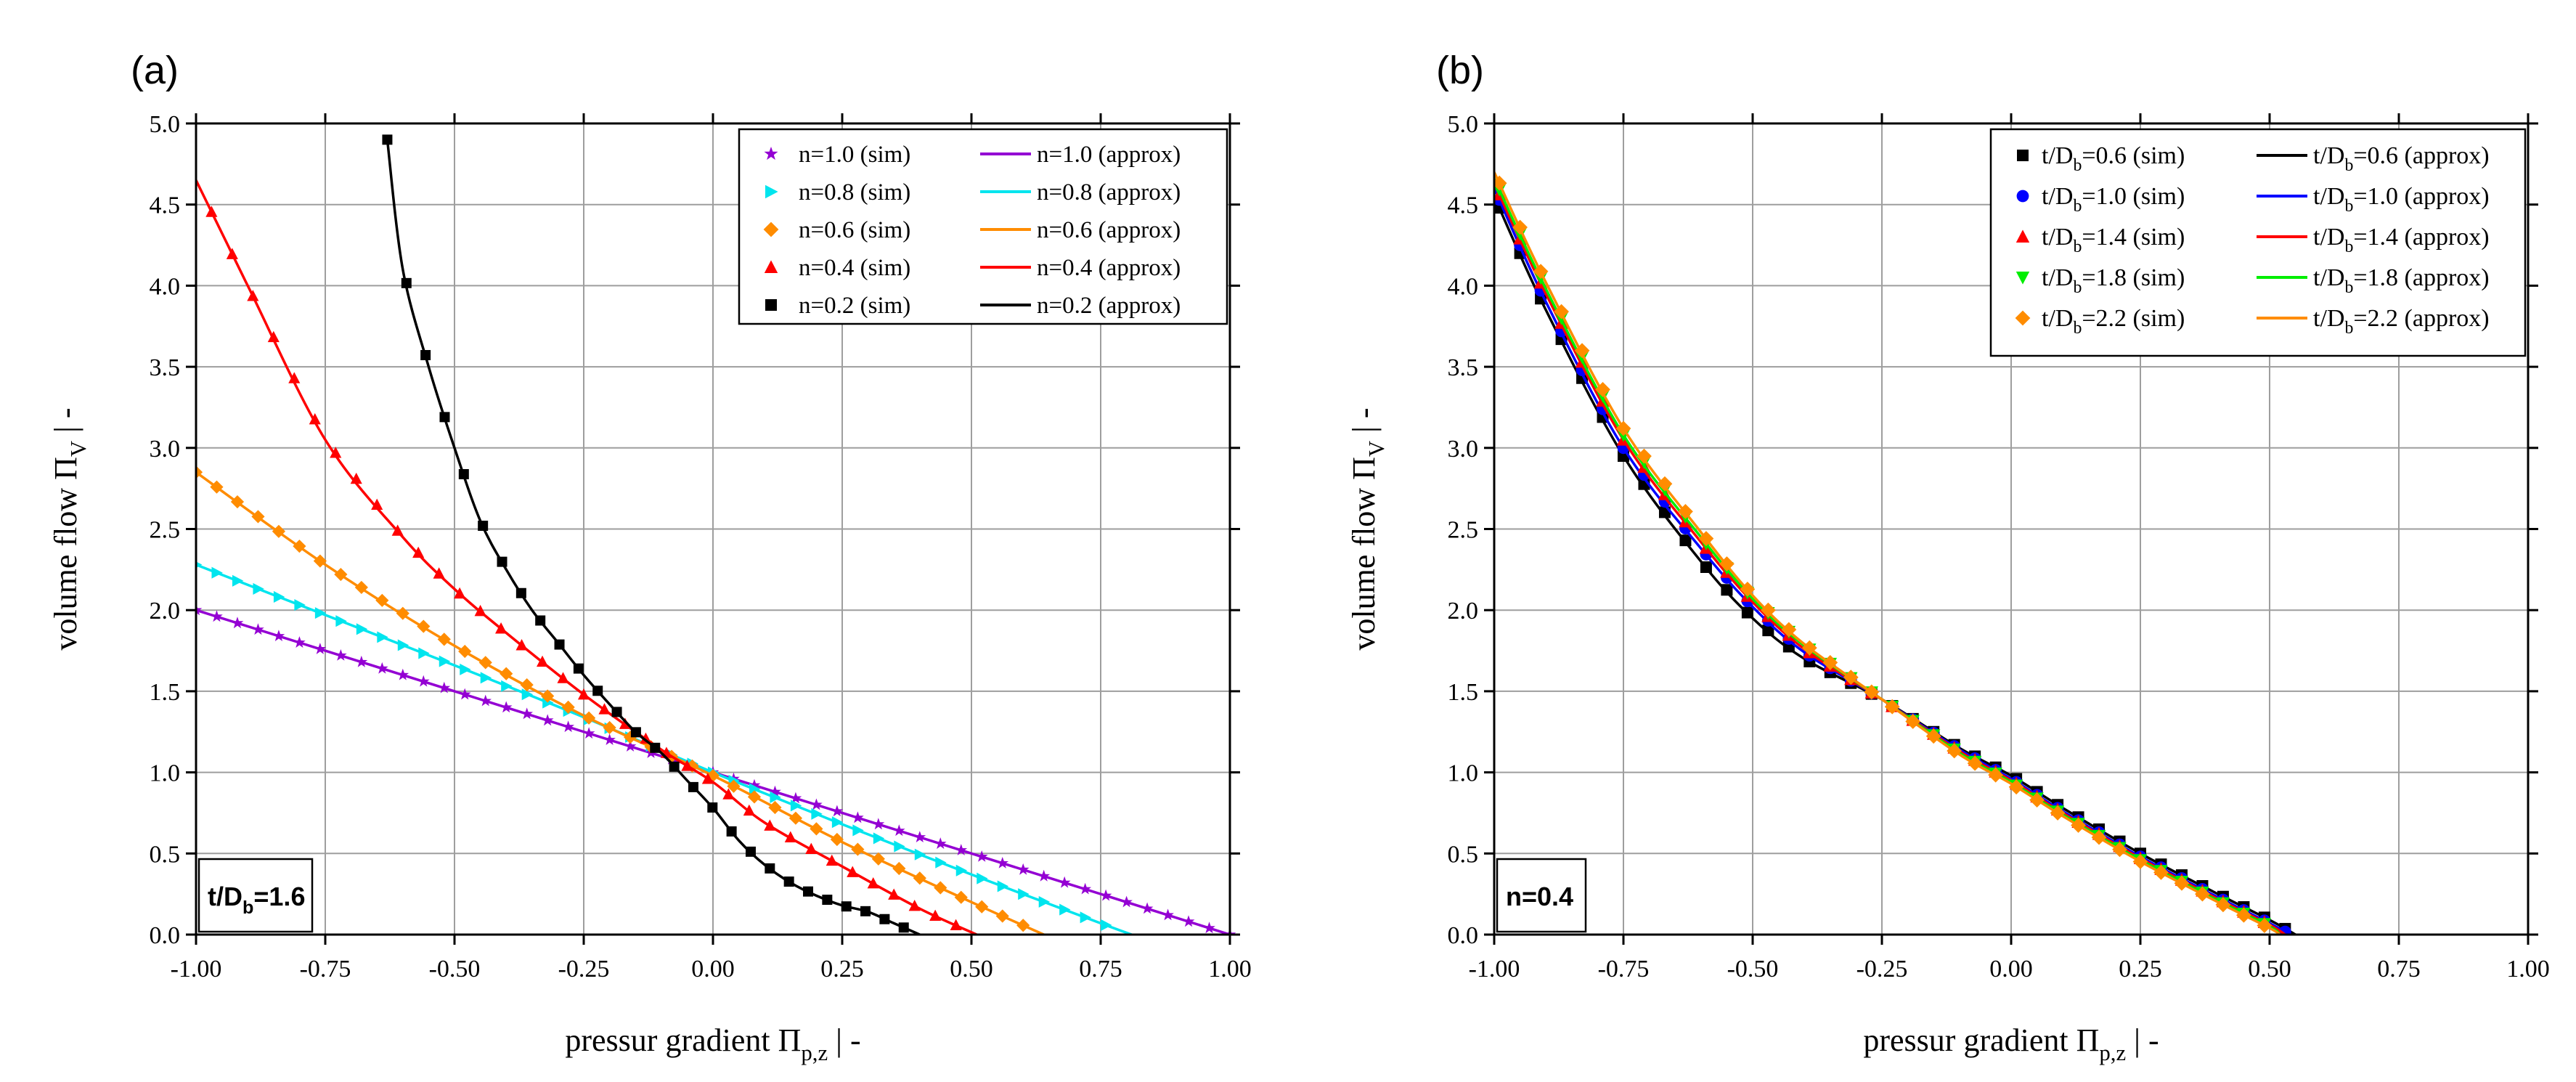  Describe the element at coordinates (972, 268) in the screenshot. I see `legend-item: n=0.4 (sim) n=0.4 (approx)` at that location.